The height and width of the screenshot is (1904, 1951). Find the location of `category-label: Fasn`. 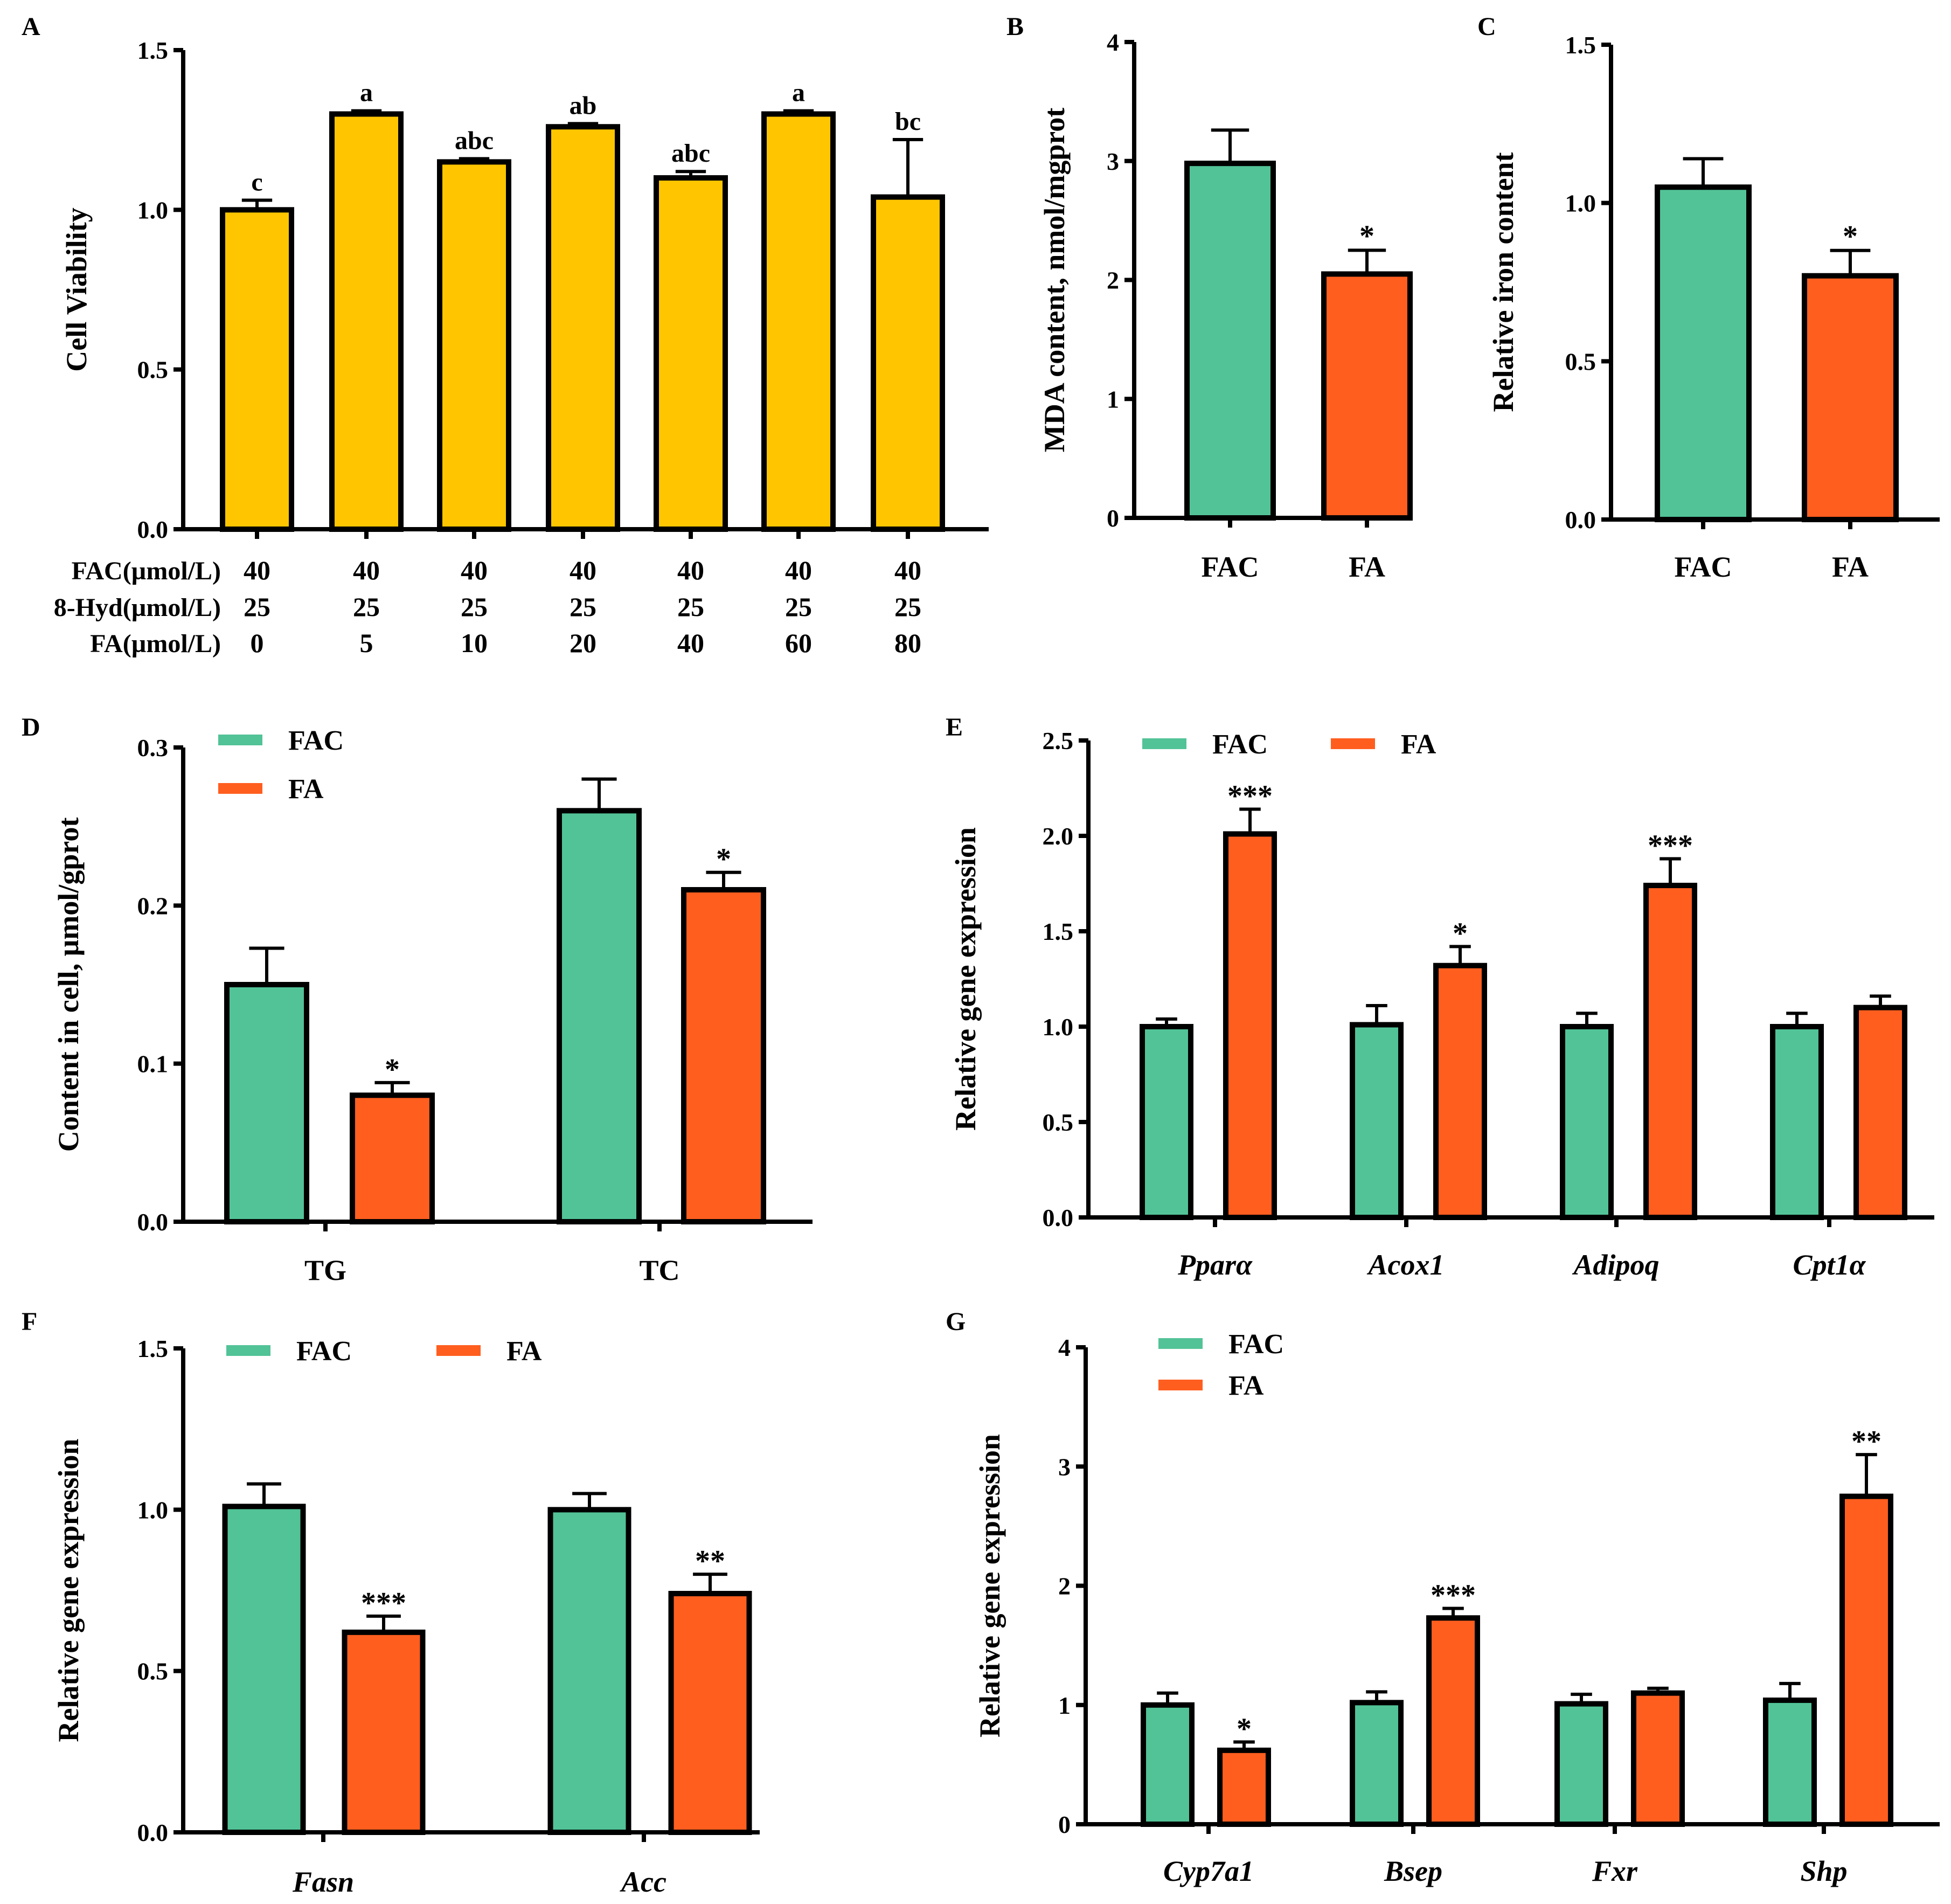

category-label: Fasn is located at coordinates (323, 1882).